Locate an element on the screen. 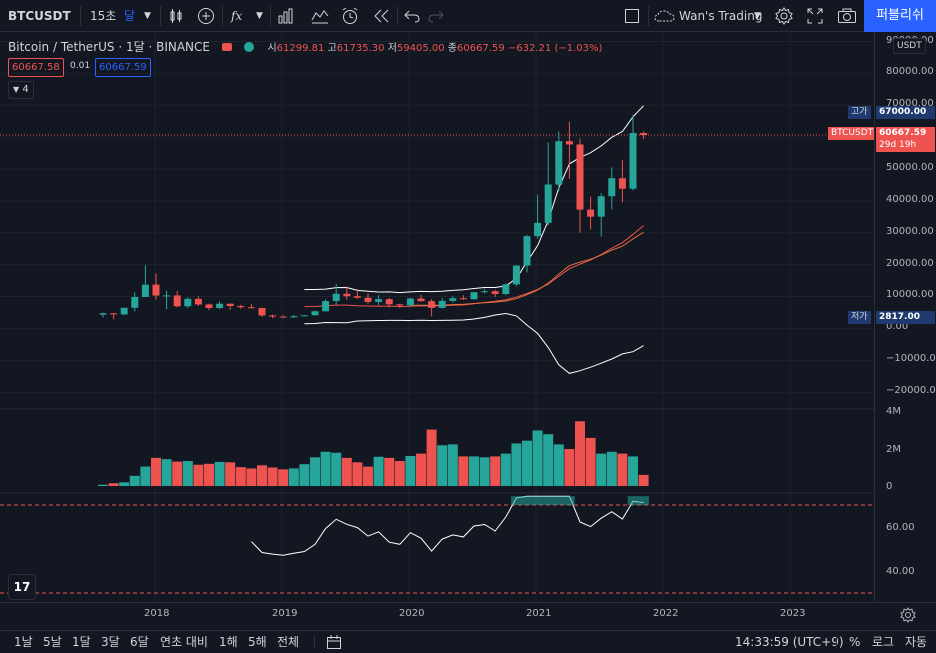  sell-price-box: 60667.58 is located at coordinates (36, 67).